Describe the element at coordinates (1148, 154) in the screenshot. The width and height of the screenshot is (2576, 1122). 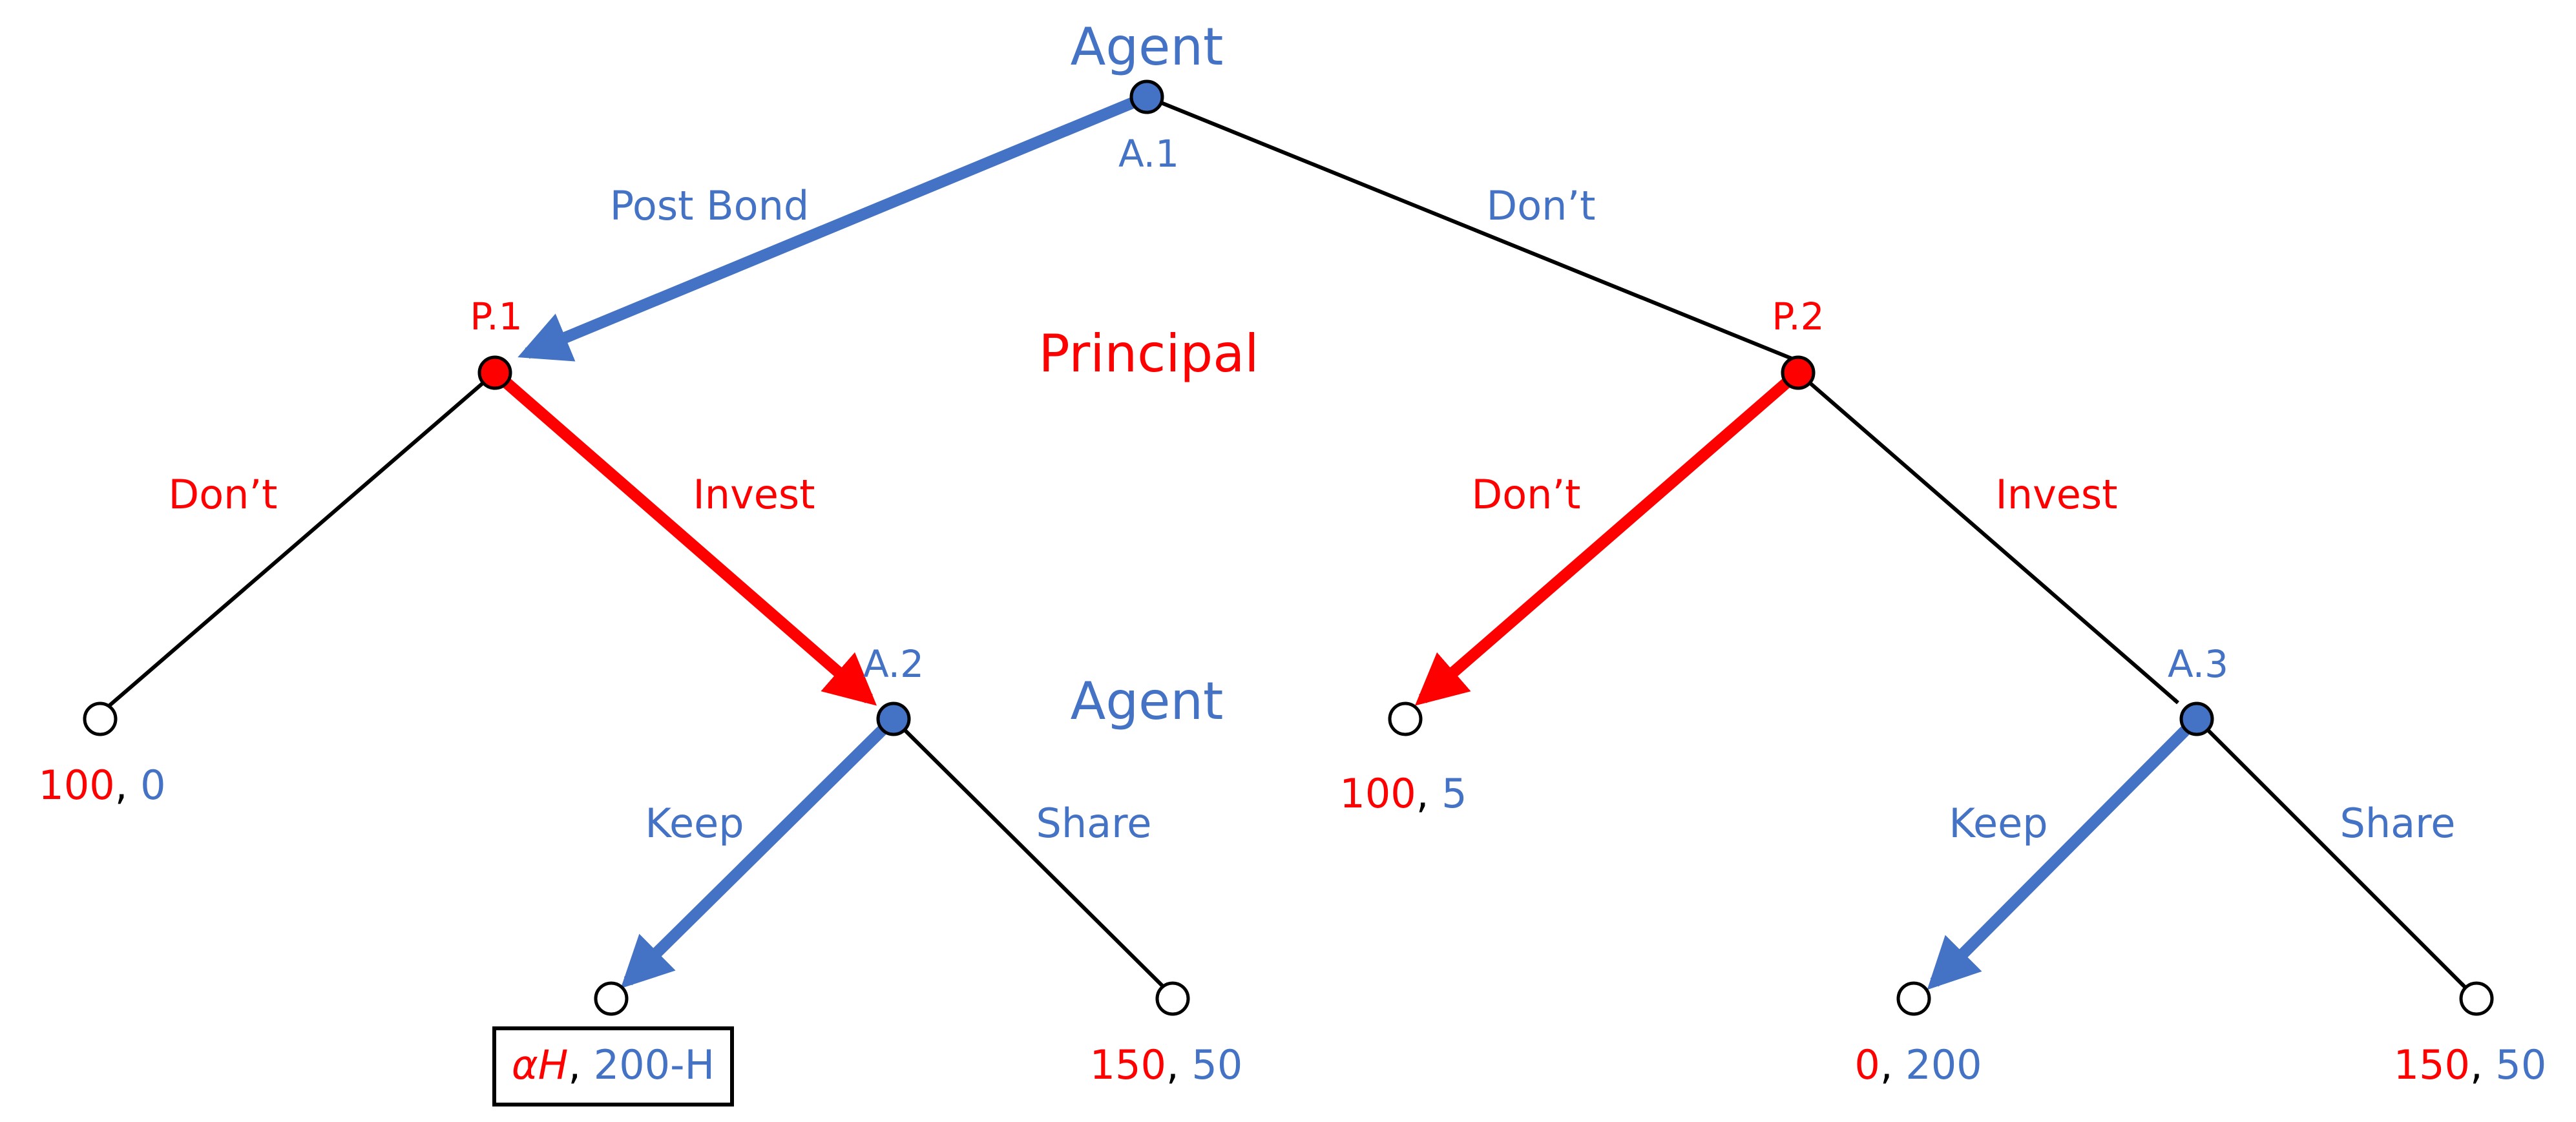
I see `node-label-a1: A.1` at that location.